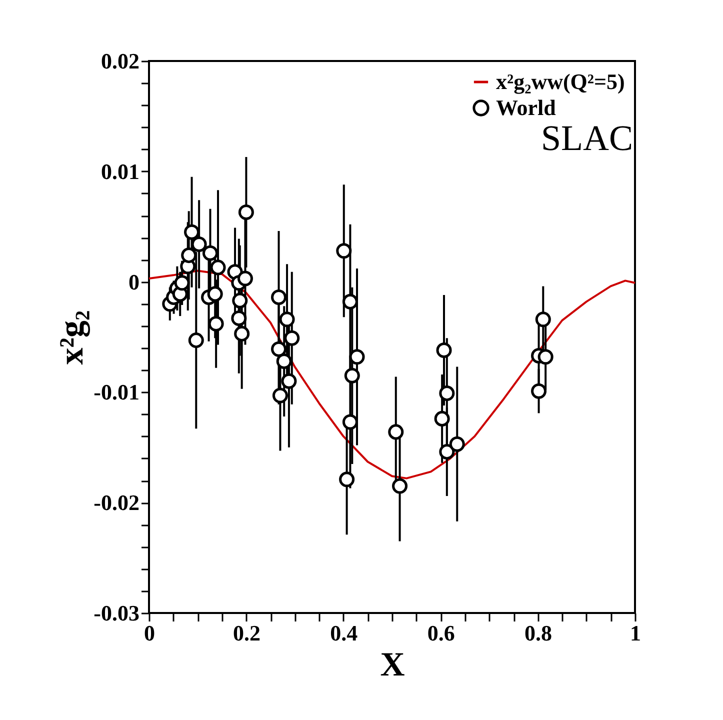 This screenshot has width=723, height=720. Describe the element at coordinates (117, 392) in the screenshot. I see `y-tick-label: -0.01` at that location.